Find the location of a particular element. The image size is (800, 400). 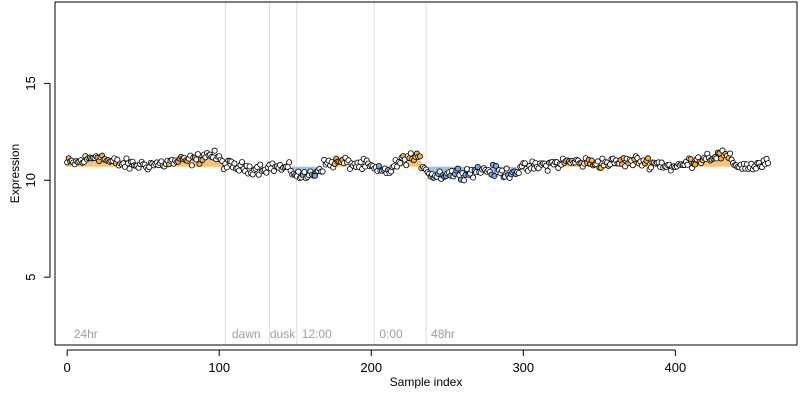

y-tick-label: 15 is located at coordinates (30, 83).